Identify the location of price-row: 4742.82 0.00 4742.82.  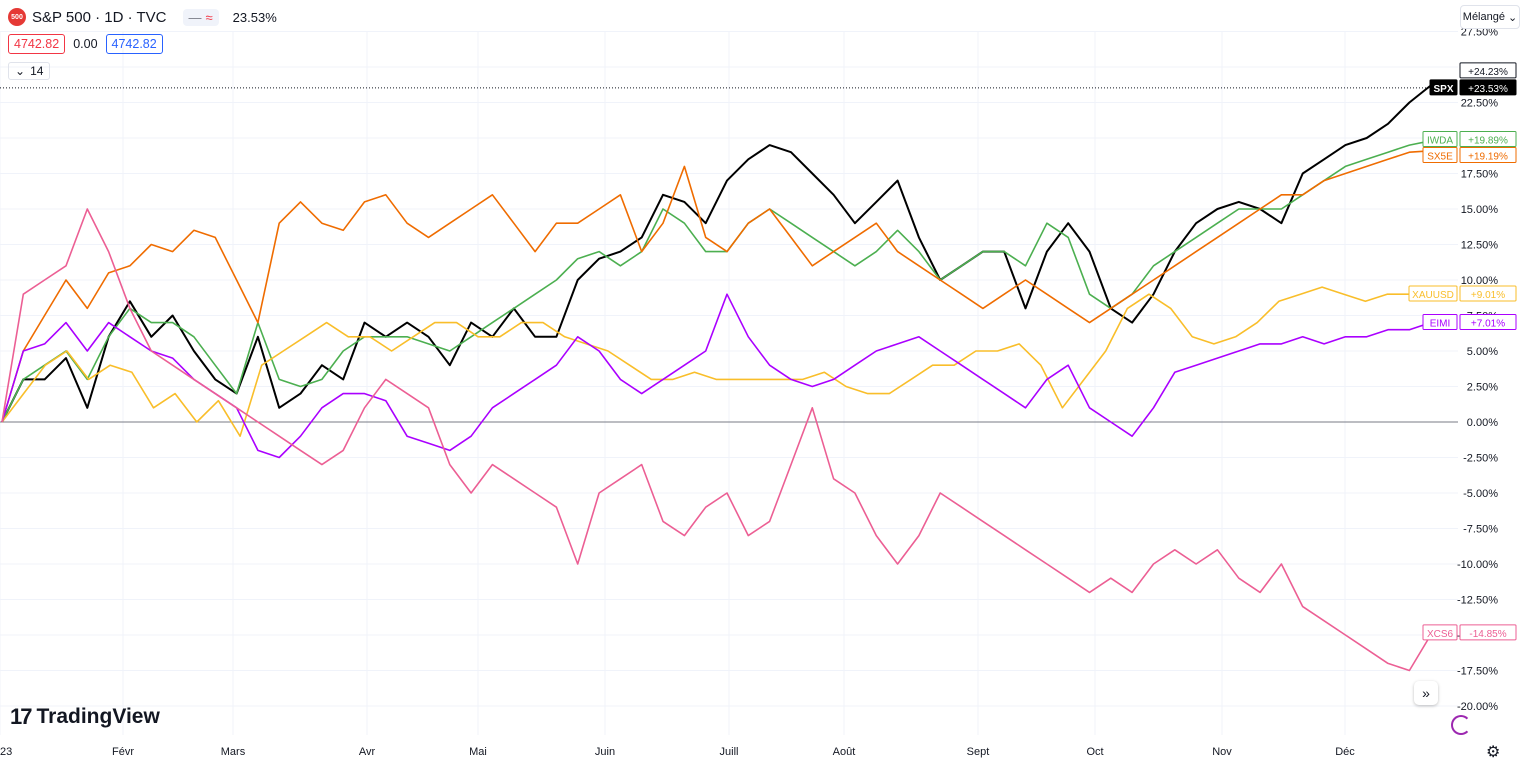
(85, 44).